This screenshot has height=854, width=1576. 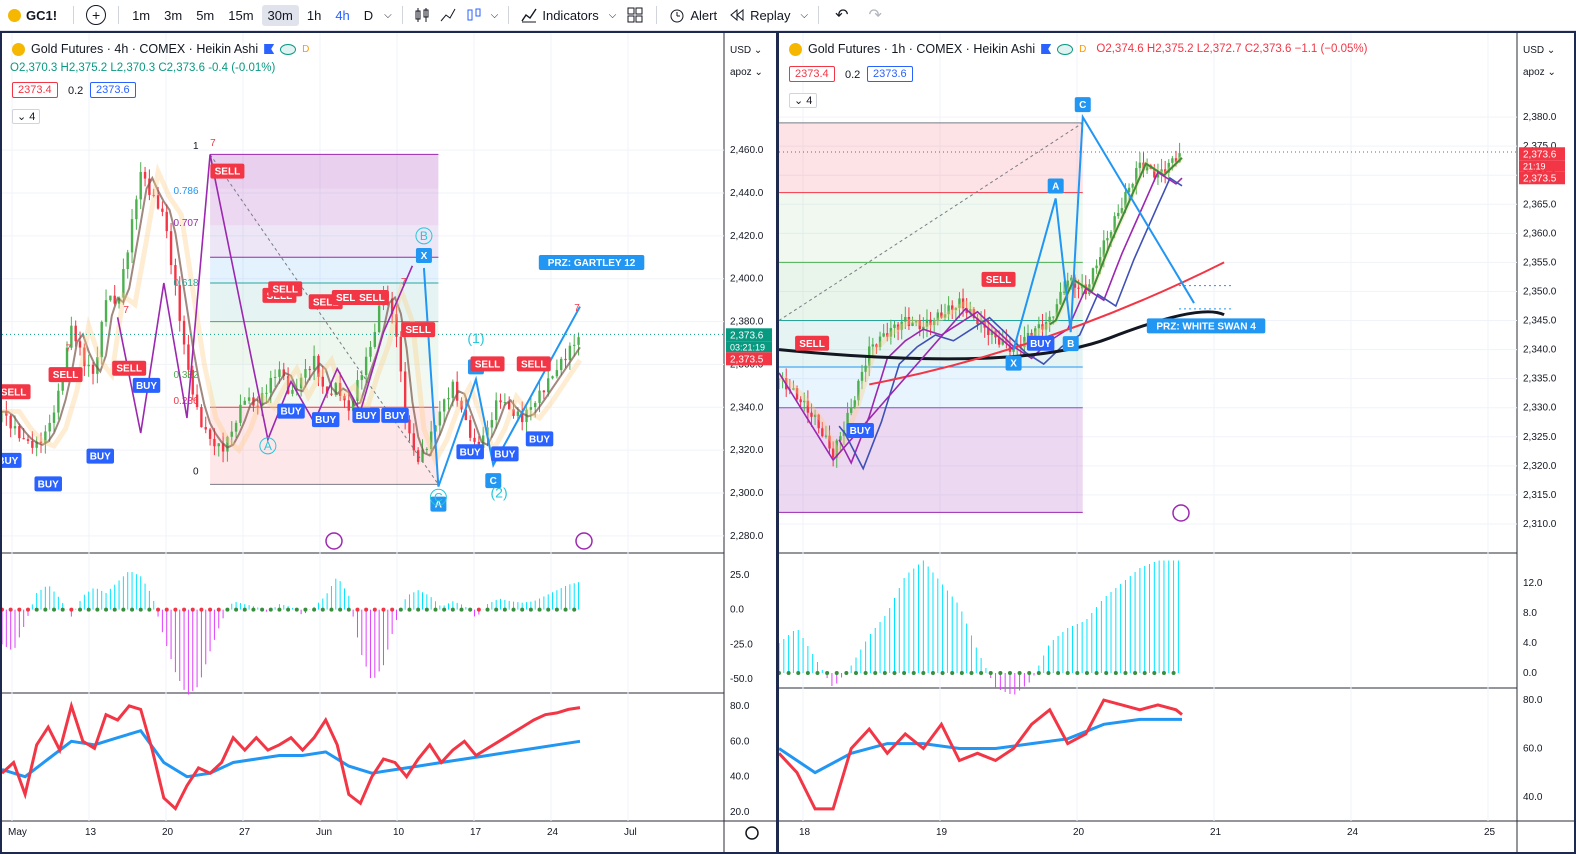 What do you see at coordinates (752, 72) in the screenshot?
I see `left-scale-mode: apoz ⌄` at bounding box center [752, 72].